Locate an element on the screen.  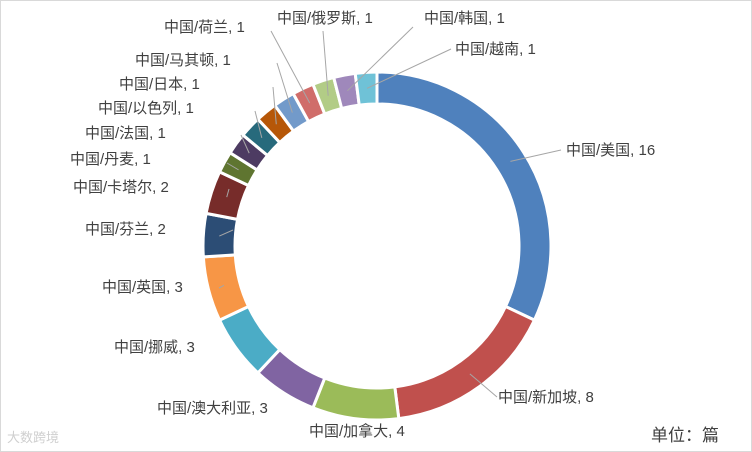
data-label-3: 中国/澳大利亚, 3 is located at coordinates (212, 408).